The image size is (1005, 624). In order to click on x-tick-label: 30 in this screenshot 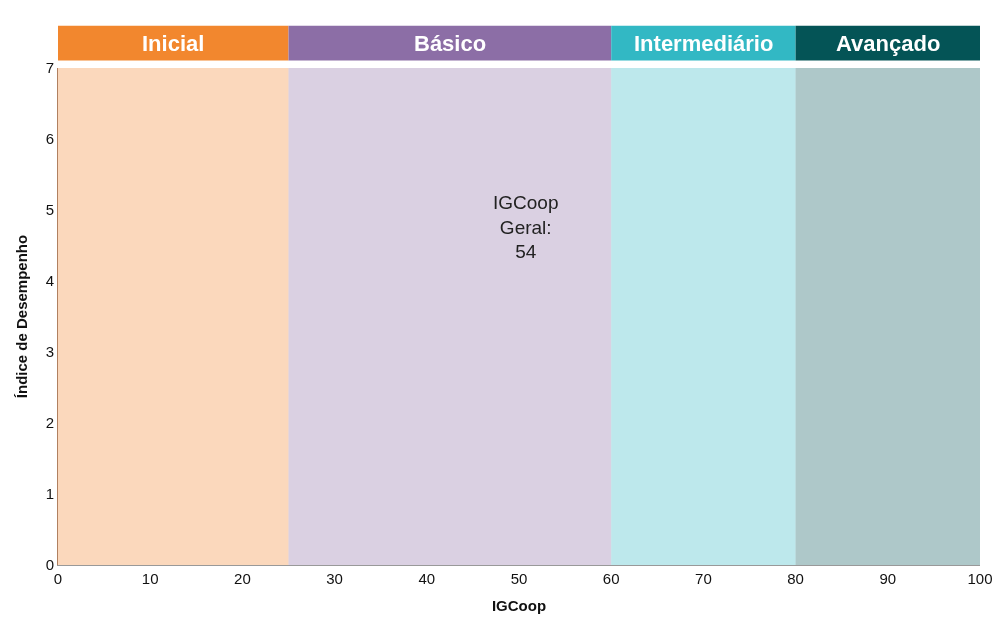, I will do `click(334, 578)`.